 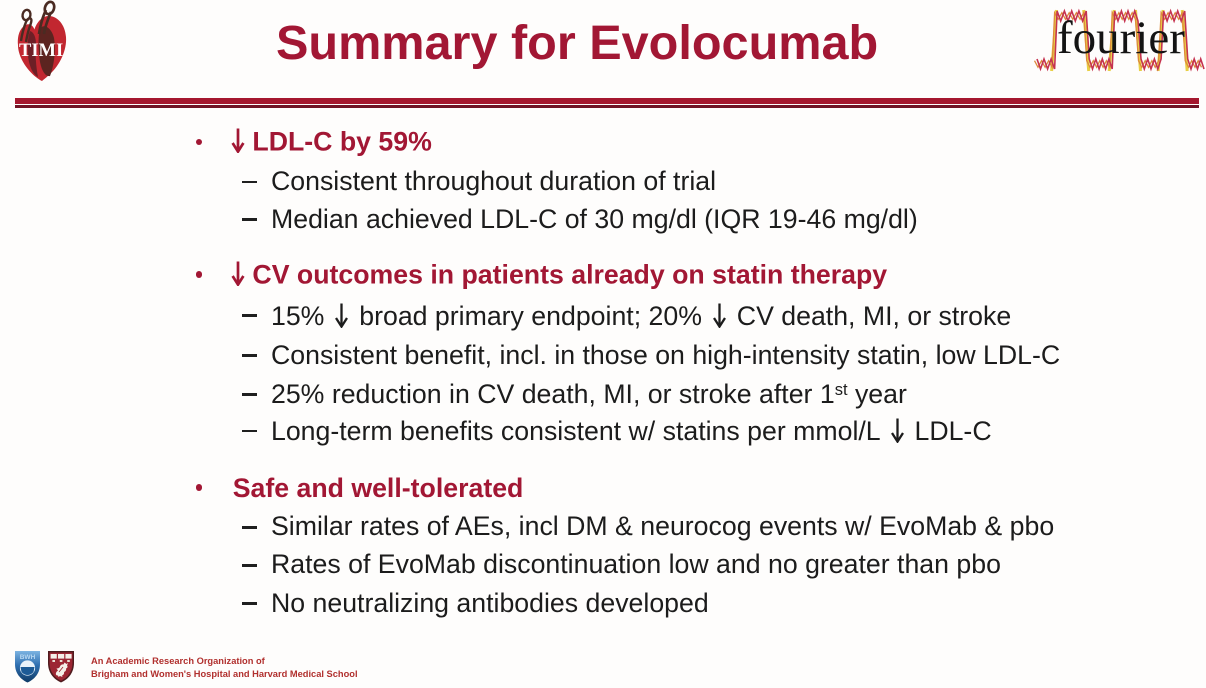 What do you see at coordinates (41, 51) in the screenshot?
I see `svg-text: TIMI` at bounding box center [41, 51].